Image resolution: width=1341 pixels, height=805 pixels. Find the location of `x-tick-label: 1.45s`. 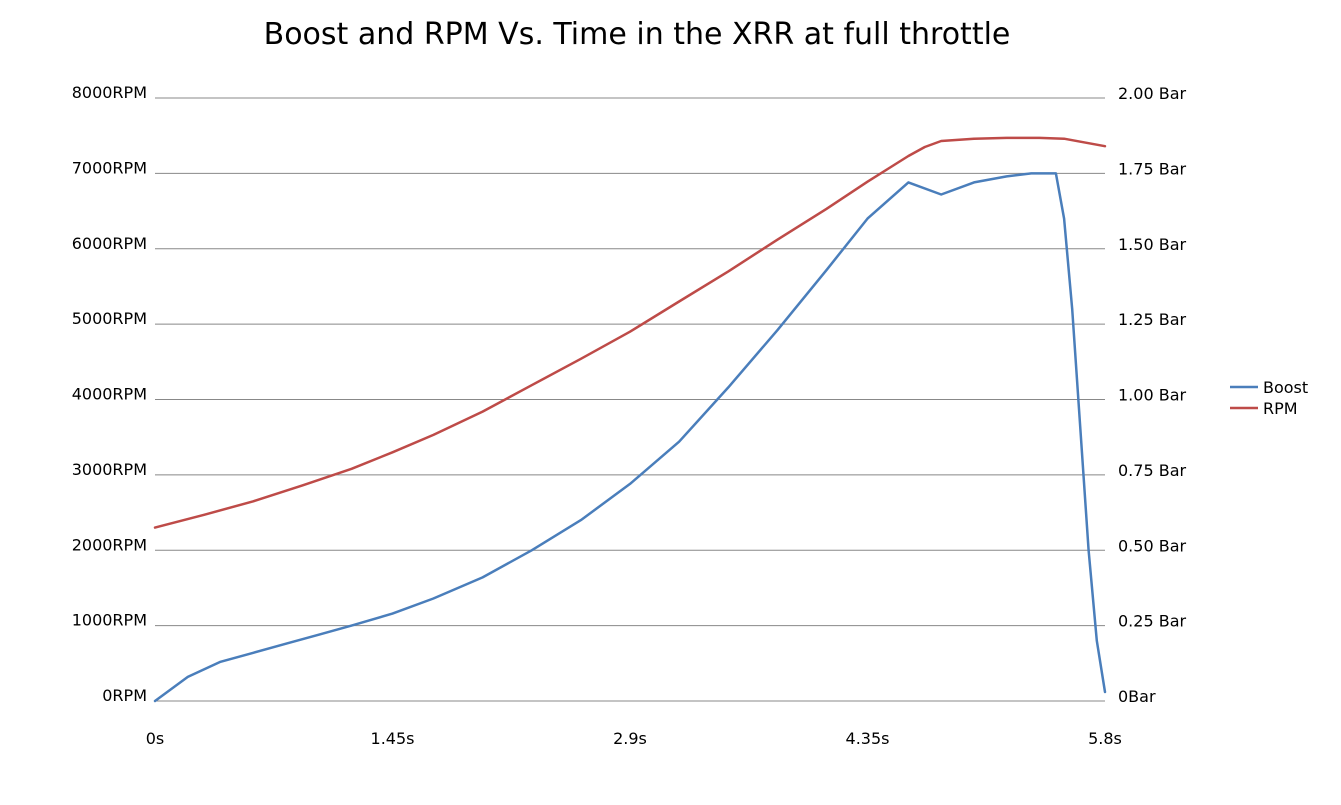

x-tick-label: 1.45s is located at coordinates (393, 738).